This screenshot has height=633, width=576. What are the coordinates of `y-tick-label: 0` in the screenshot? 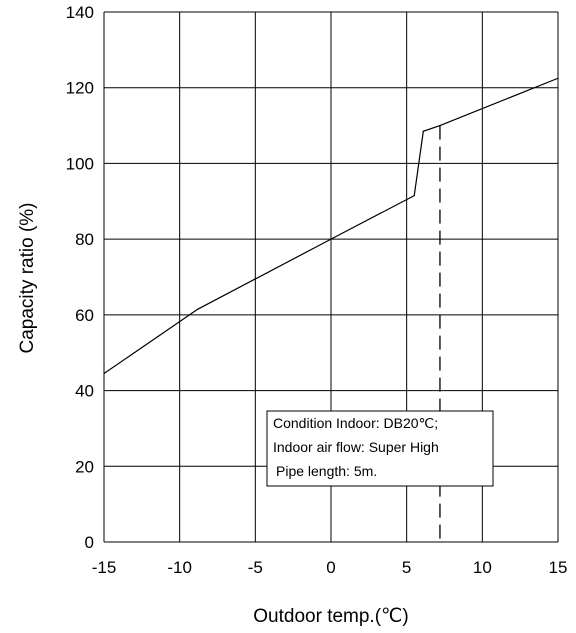 It's located at (89, 542).